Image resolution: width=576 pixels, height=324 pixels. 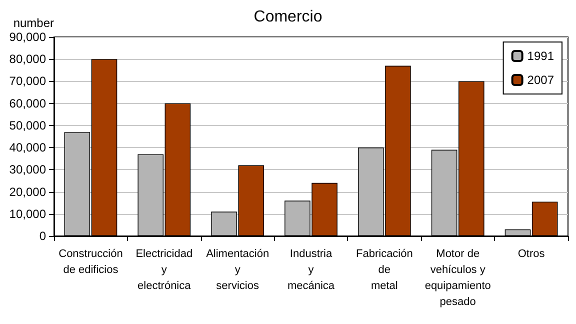 I want to click on y-axis-title: number, so click(x=33, y=23).